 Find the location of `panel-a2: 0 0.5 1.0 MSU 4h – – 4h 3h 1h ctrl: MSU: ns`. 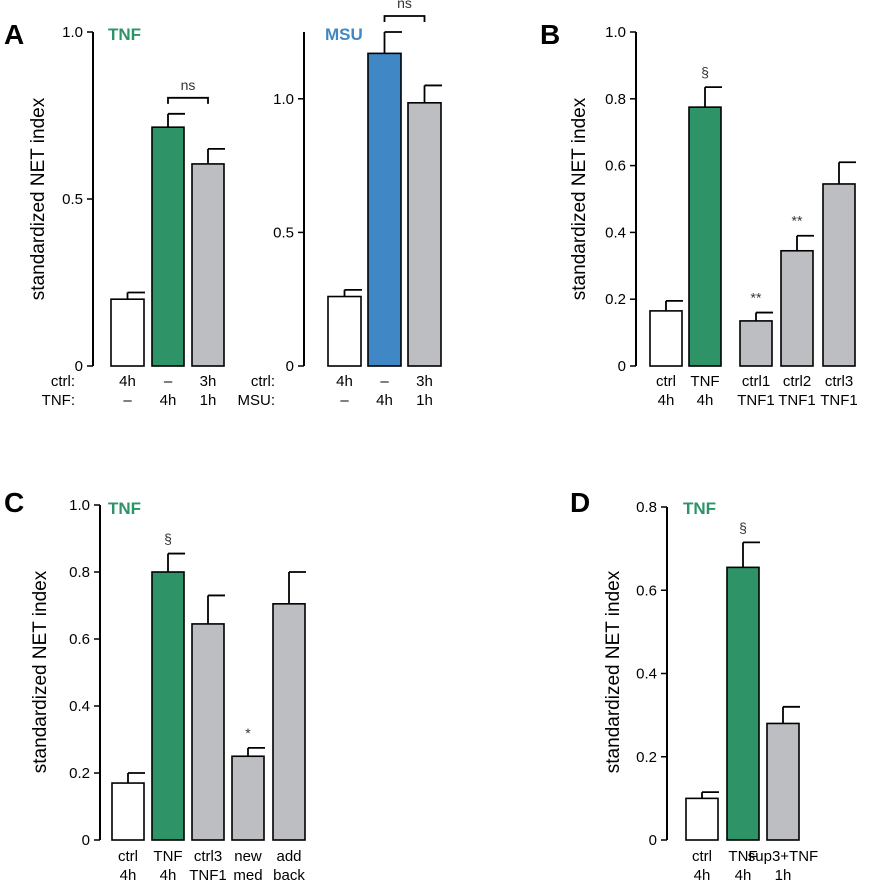

panel-a2: 0 0.5 1.0 MSU 4h – – 4h 3h 1h ctrl: MSU: ns is located at coordinates (340, 204).